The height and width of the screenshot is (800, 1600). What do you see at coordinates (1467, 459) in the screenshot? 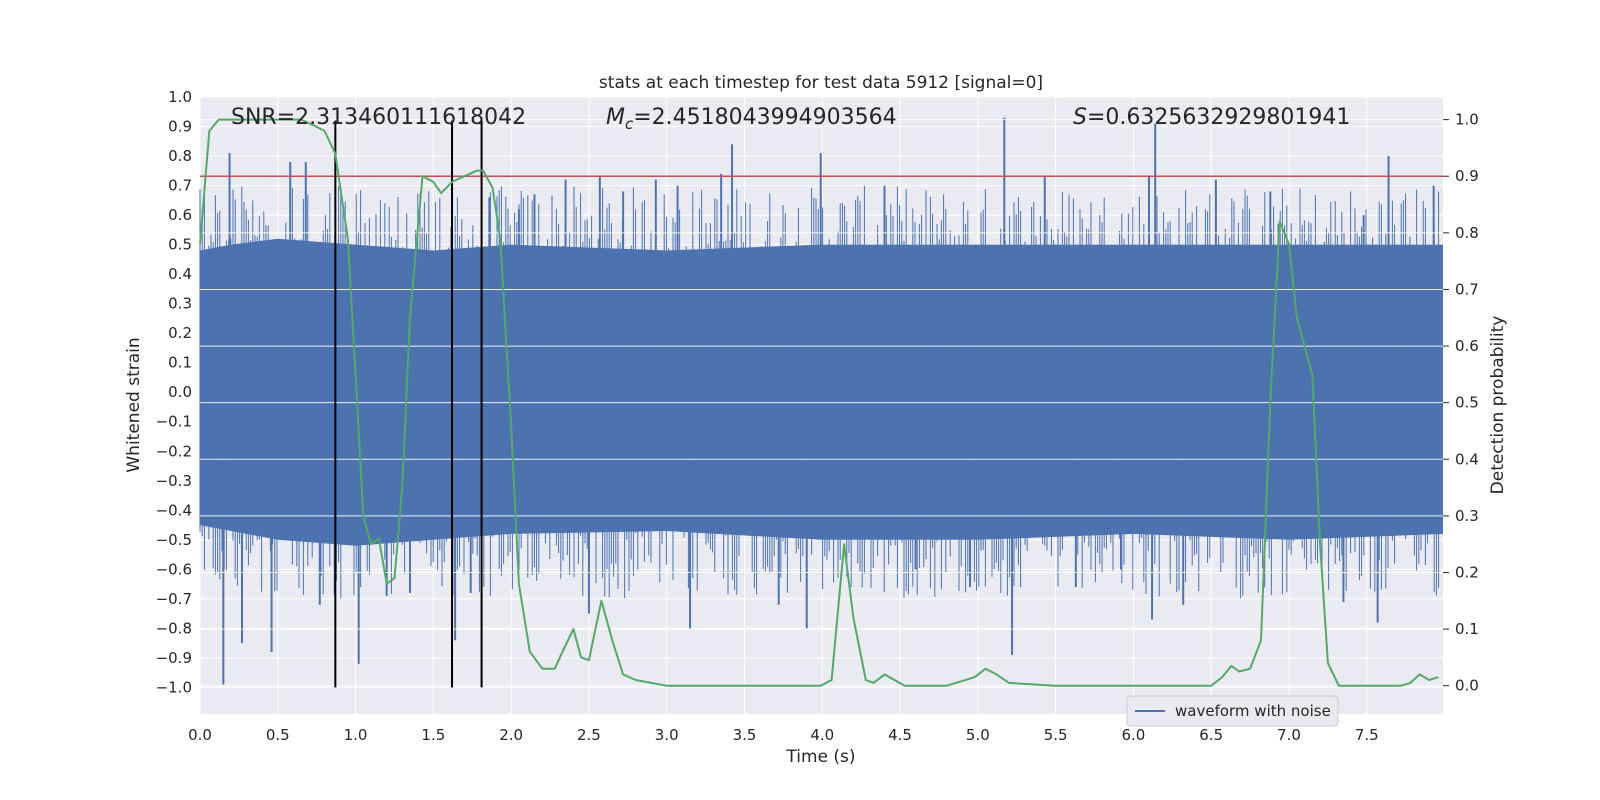
I see `y-right-tick-label: 0.4` at bounding box center [1467, 459].